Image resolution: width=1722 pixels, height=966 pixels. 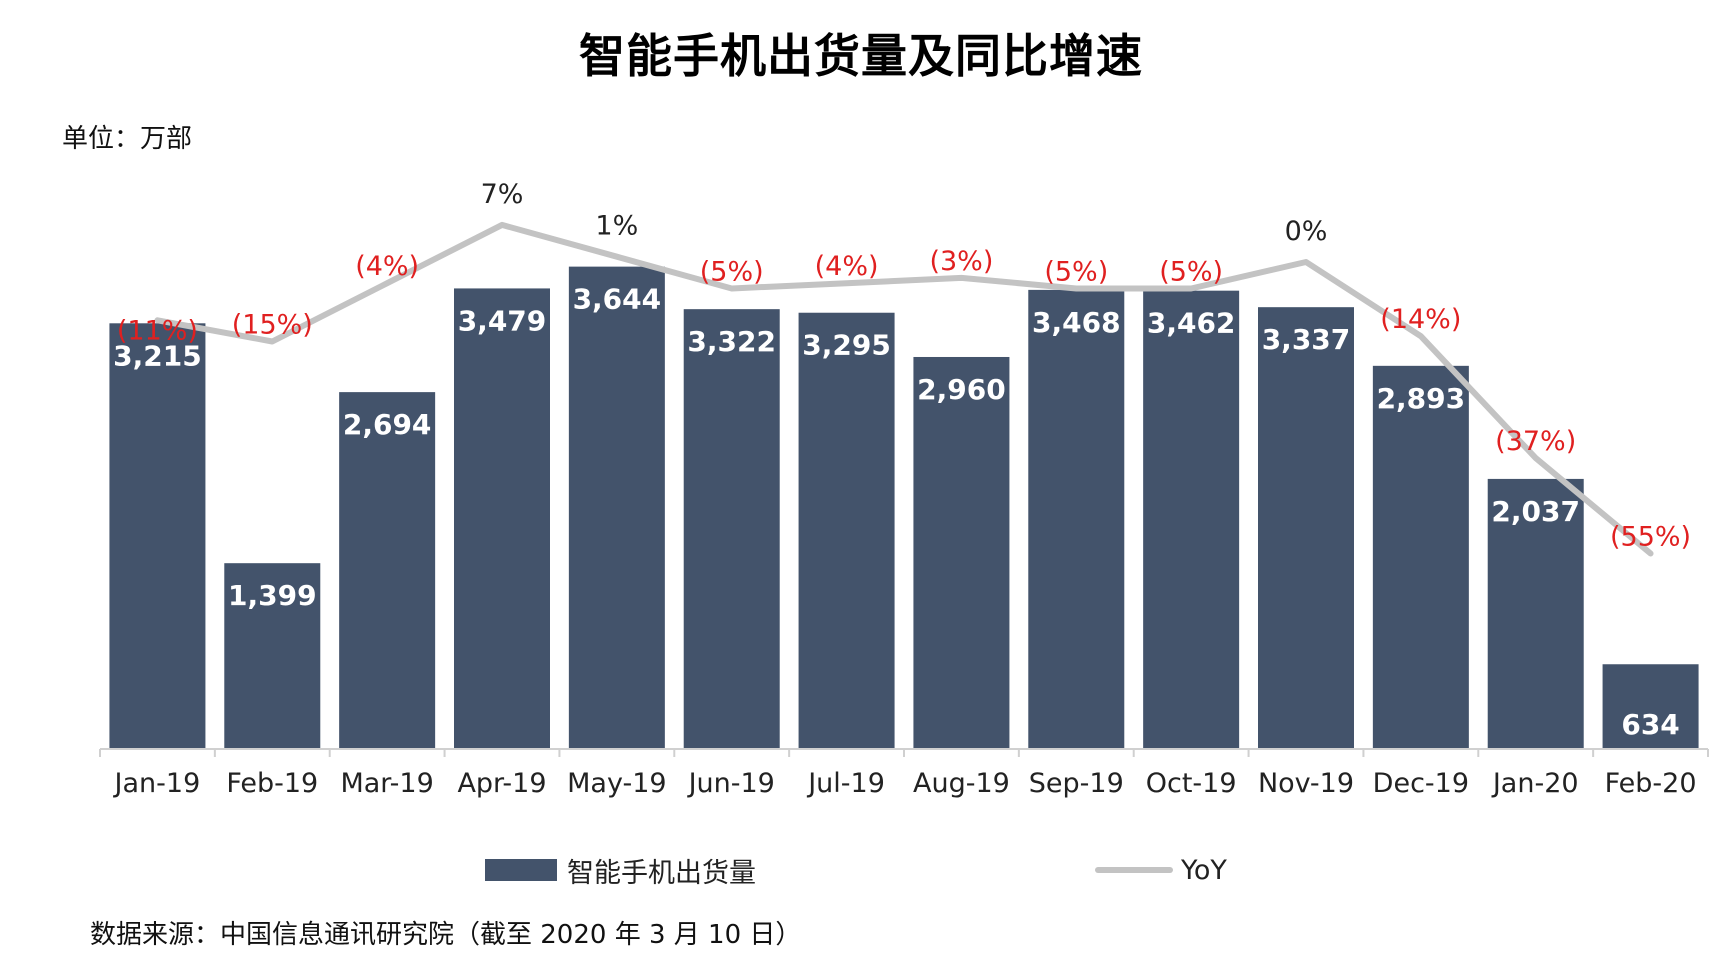 I want to click on x-tick-label: Jan-20, so click(x=1535, y=783).